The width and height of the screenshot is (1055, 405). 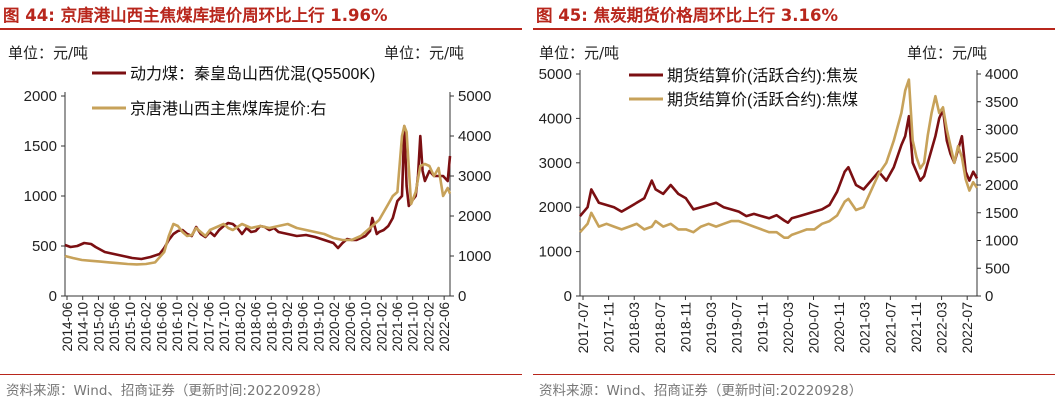 What do you see at coordinates (381, 327) in the screenshot?
I see `x-tick-label: 2021-02` at bounding box center [381, 327].